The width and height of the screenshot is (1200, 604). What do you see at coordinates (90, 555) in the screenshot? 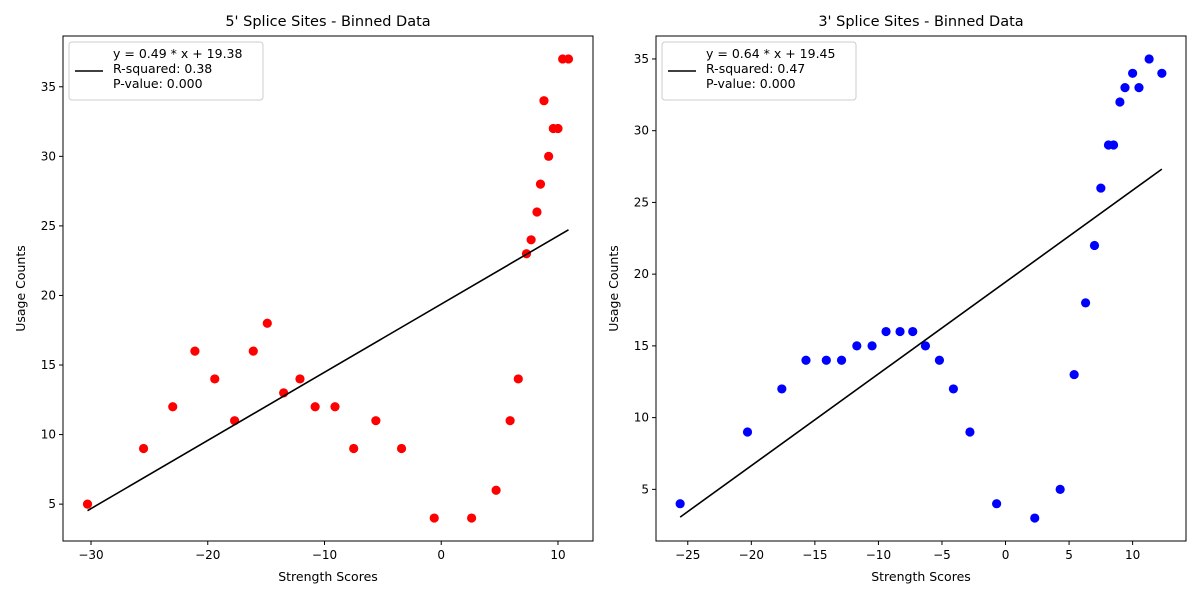
I see `x-tick-label: −30` at bounding box center [90, 555].